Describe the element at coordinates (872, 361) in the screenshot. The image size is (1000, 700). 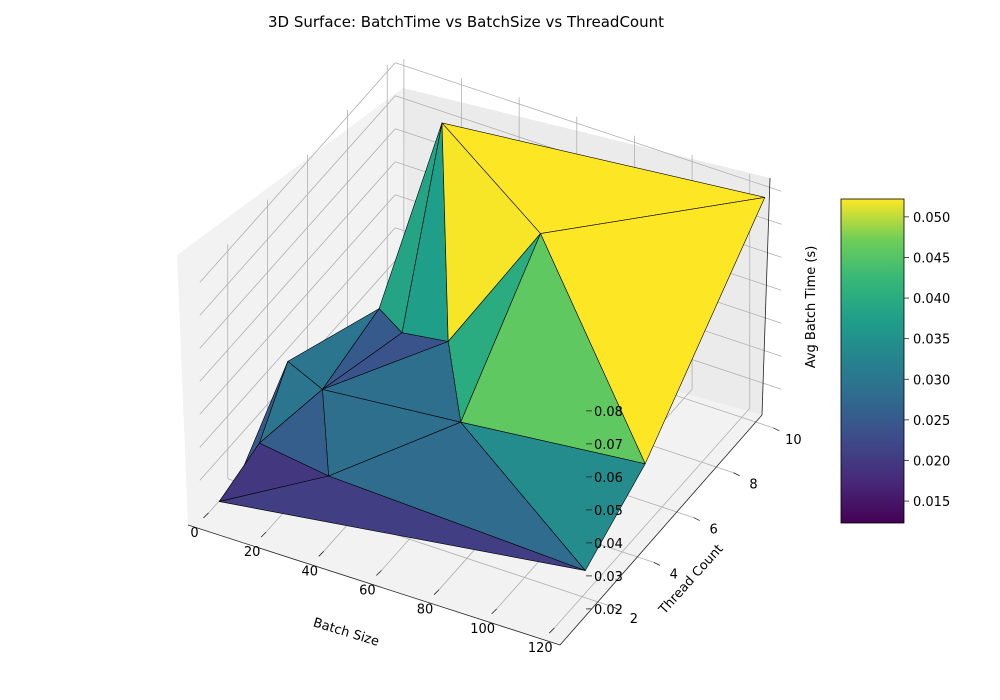
I see `colorbar-gradient` at that location.